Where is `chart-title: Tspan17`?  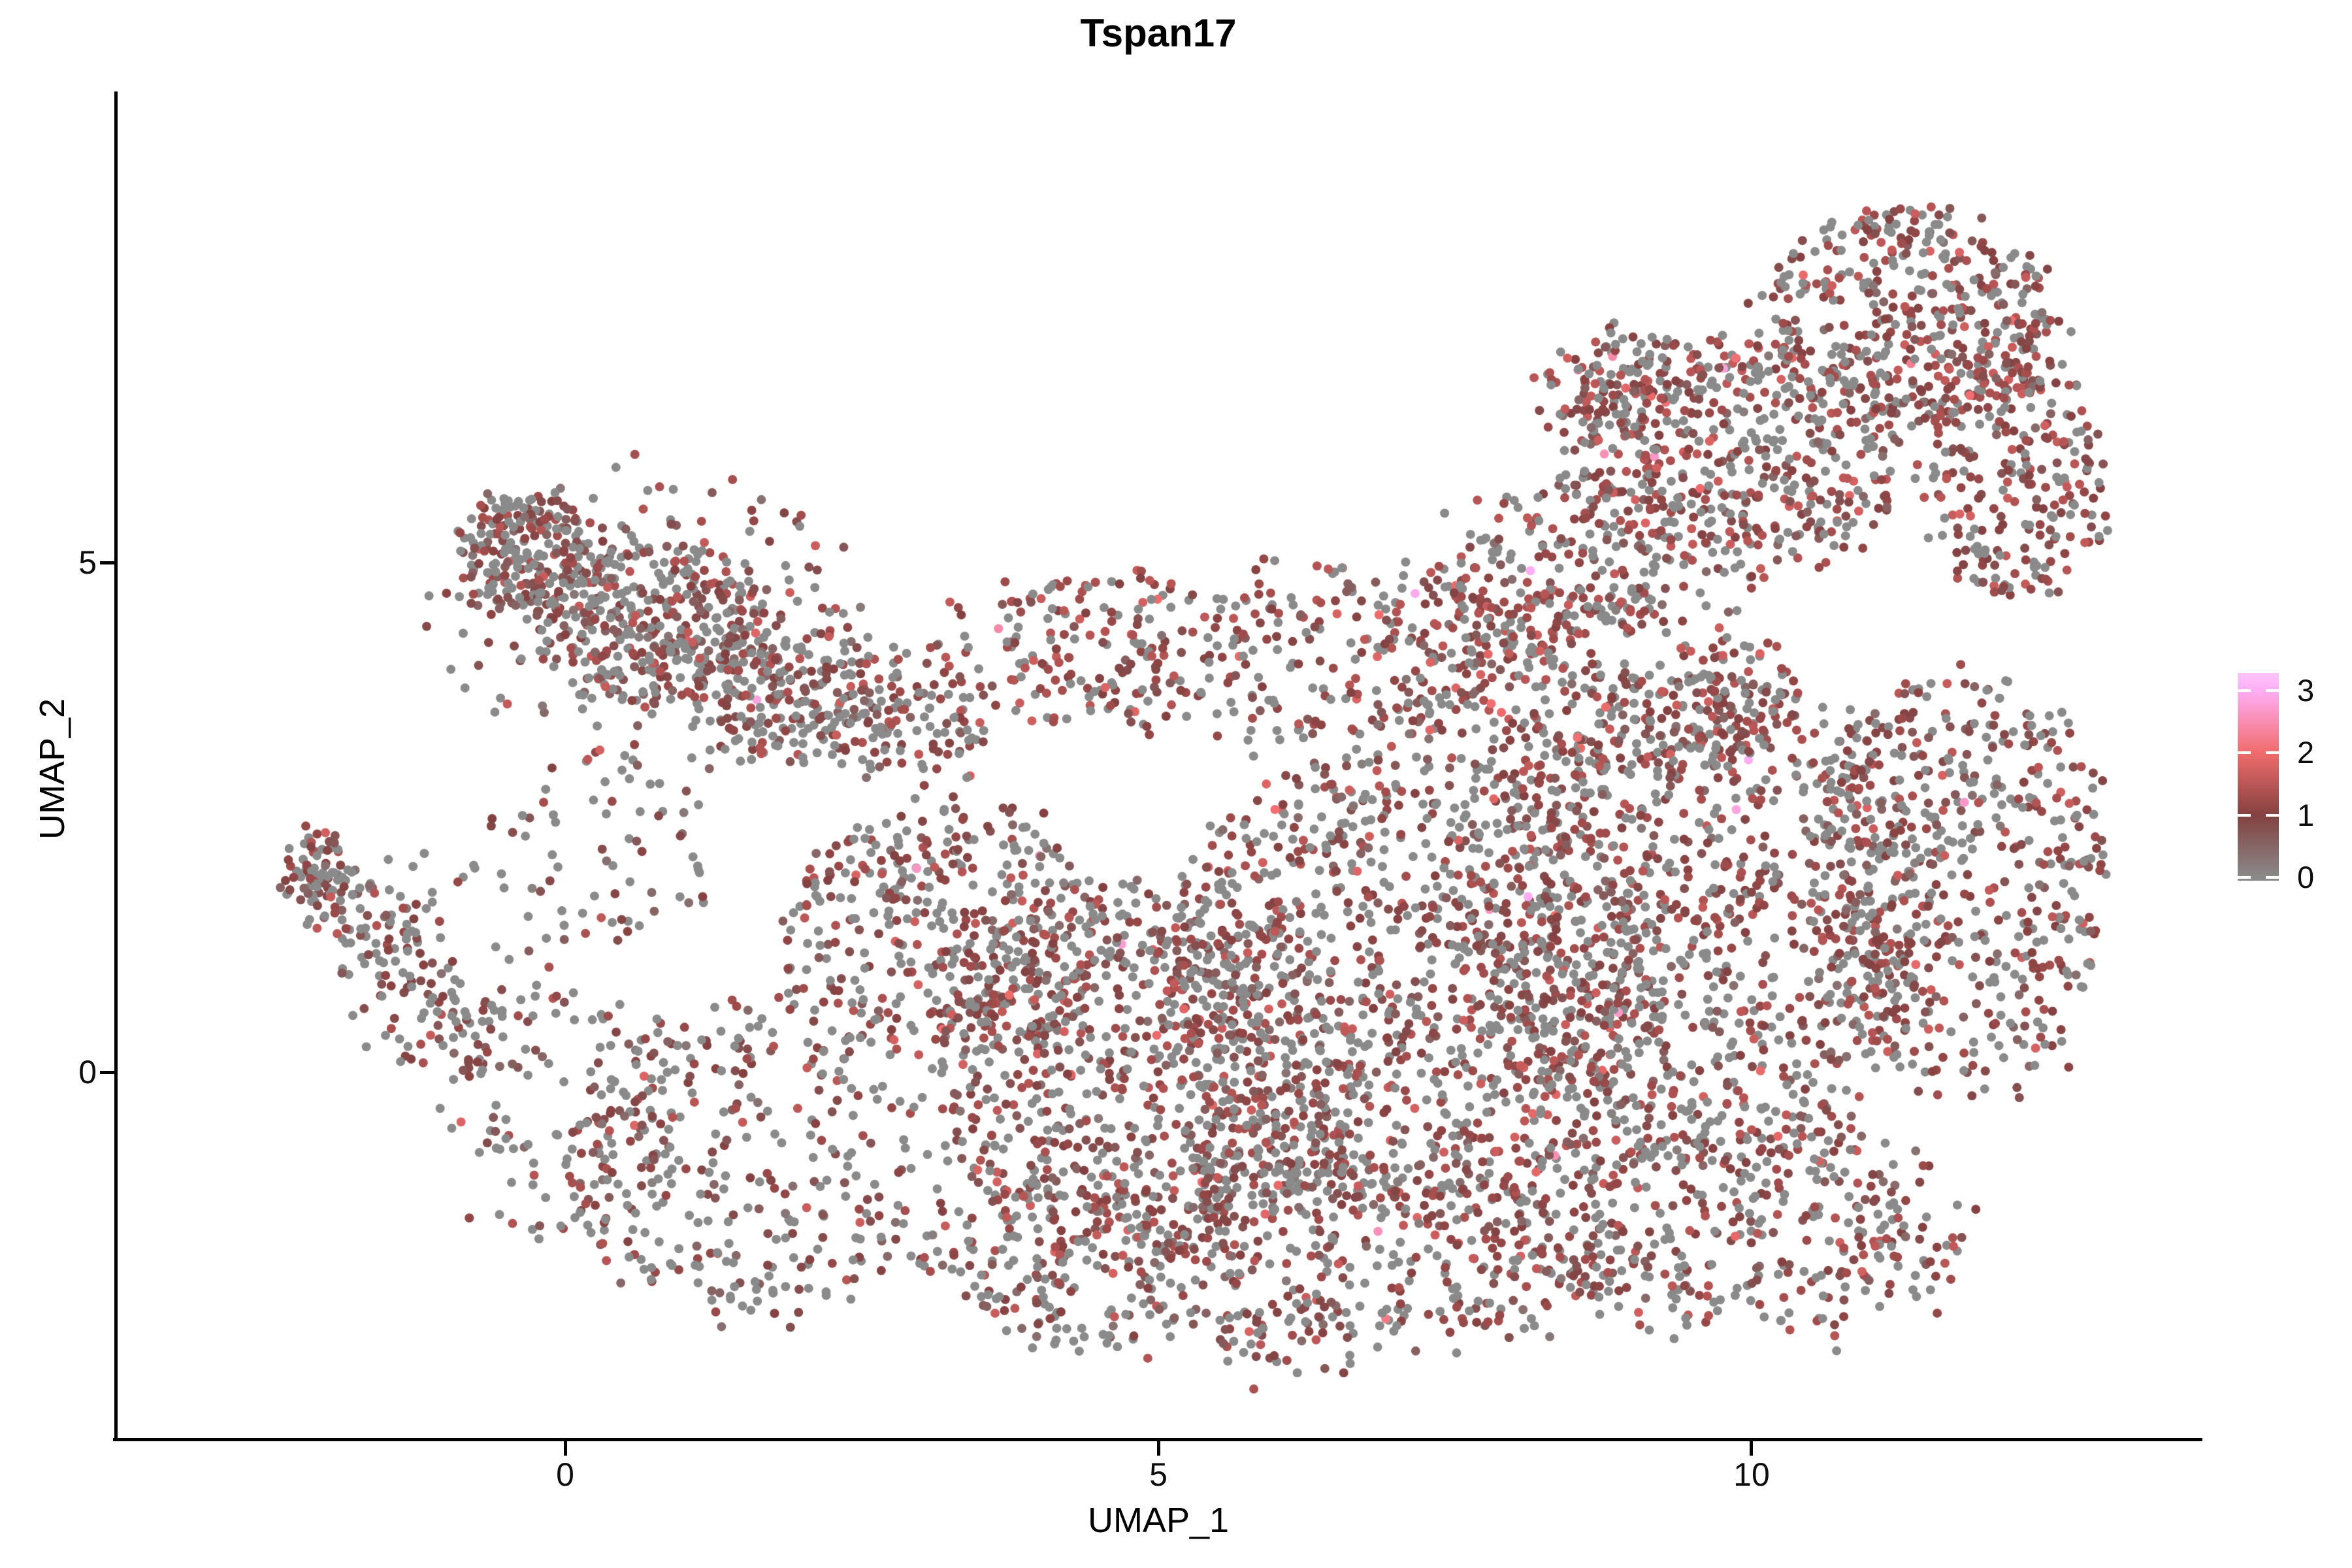
chart-title: Tspan17 is located at coordinates (1158, 33).